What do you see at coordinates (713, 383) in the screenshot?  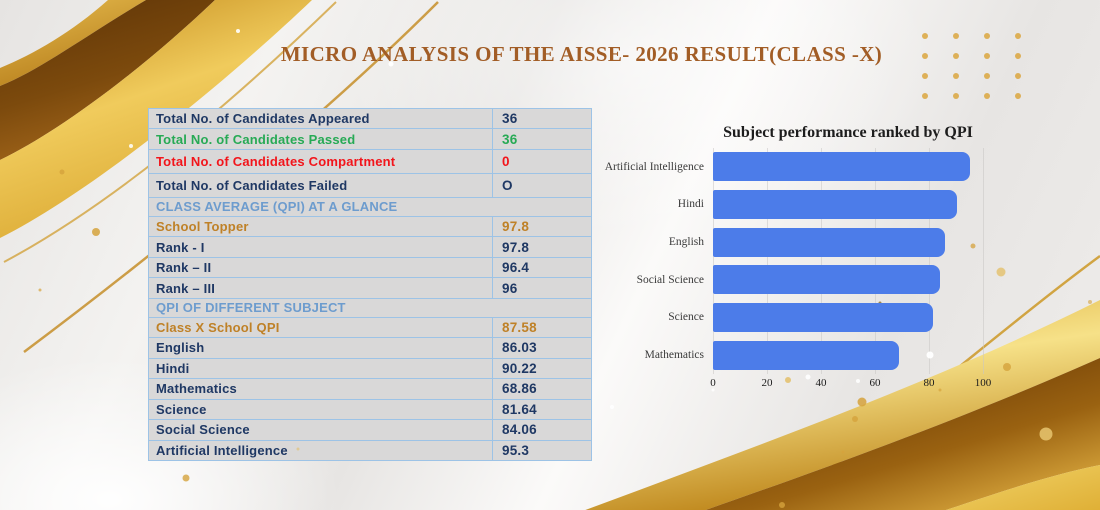 I see `x-tick-label: 0` at bounding box center [713, 383].